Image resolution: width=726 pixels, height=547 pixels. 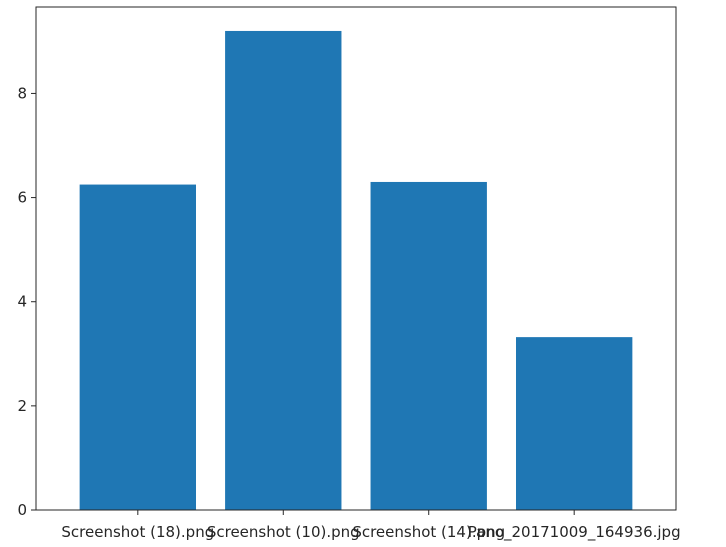 What do you see at coordinates (428, 532) in the screenshot?
I see `x-tick-label: Screenshot (14).png` at bounding box center [428, 532].